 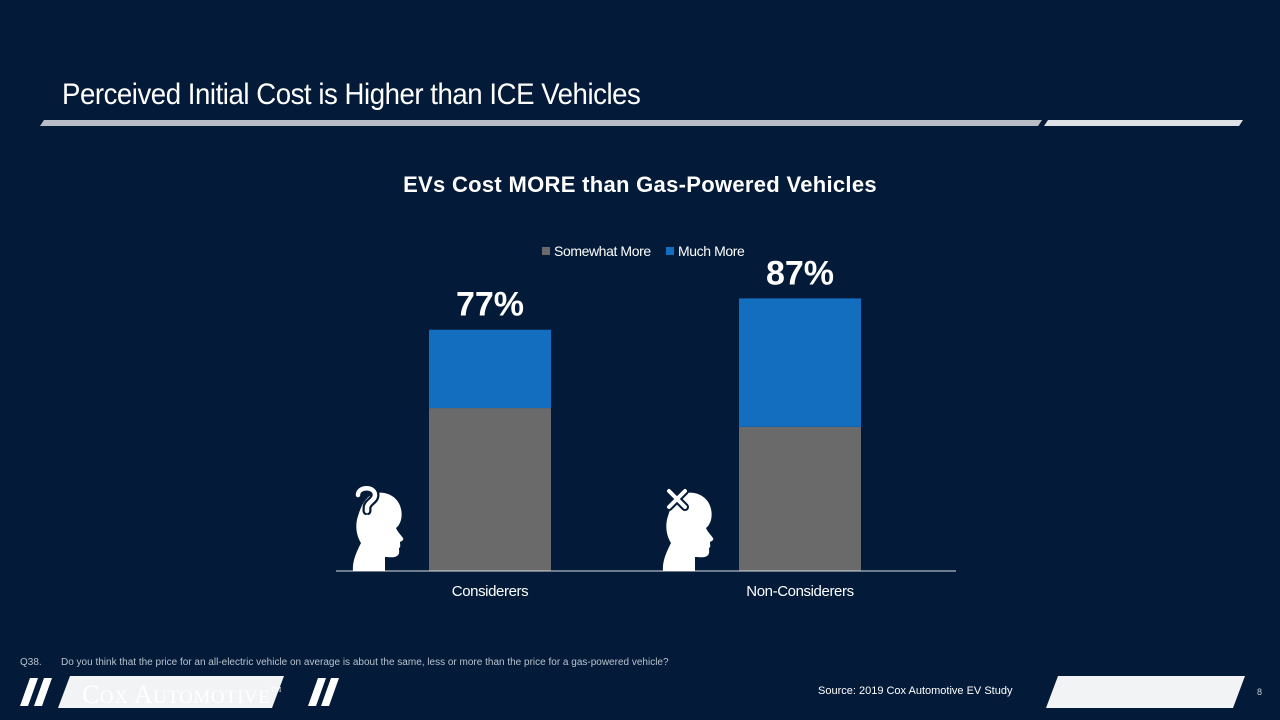 What do you see at coordinates (1260, 692) in the screenshot?
I see `page-number: 8` at bounding box center [1260, 692].